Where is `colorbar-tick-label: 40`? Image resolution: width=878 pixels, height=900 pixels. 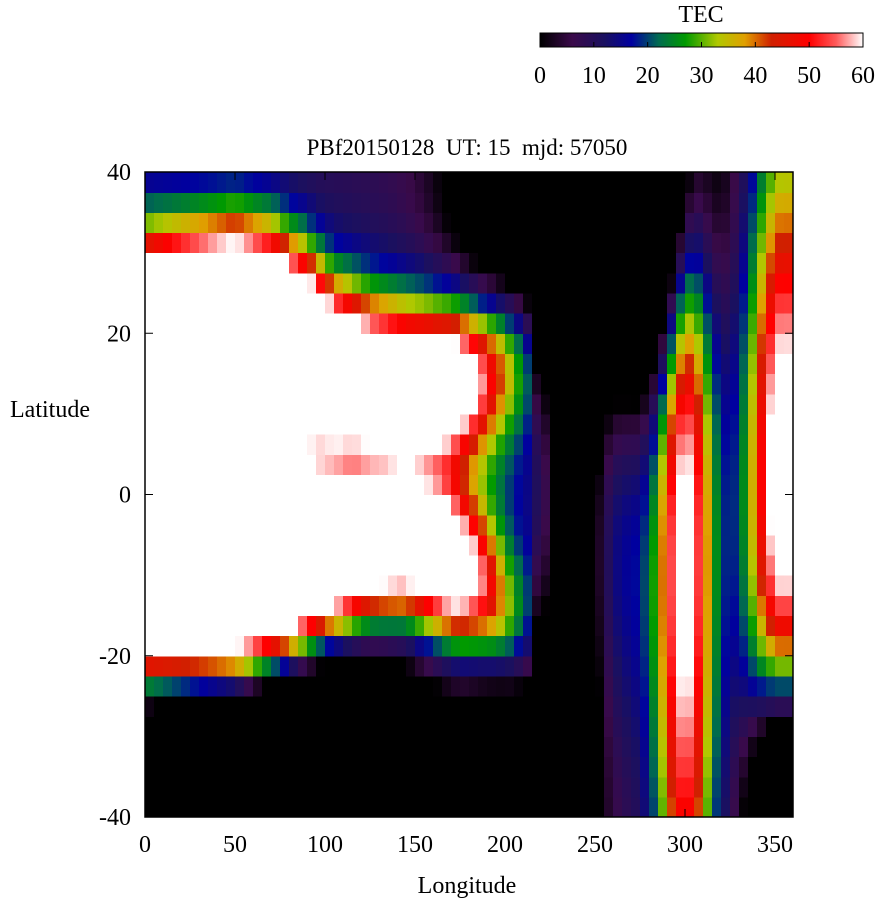 colorbar-tick-label: 40 is located at coordinates (755, 76).